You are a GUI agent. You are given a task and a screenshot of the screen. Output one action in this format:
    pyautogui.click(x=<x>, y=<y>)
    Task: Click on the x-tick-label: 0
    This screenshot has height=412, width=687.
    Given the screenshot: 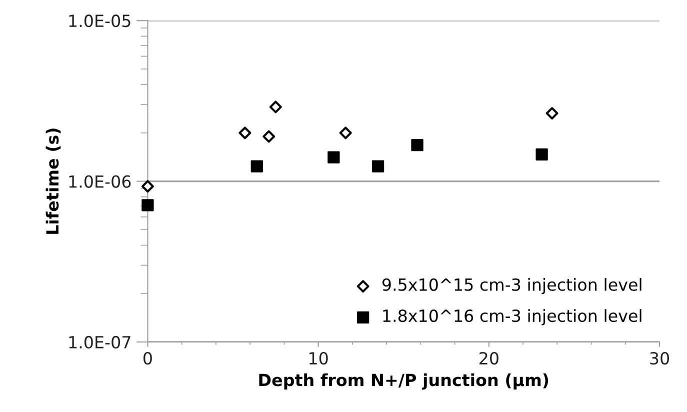 What is the action you would take?
    pyautogui.click(x=148, y=358)
    